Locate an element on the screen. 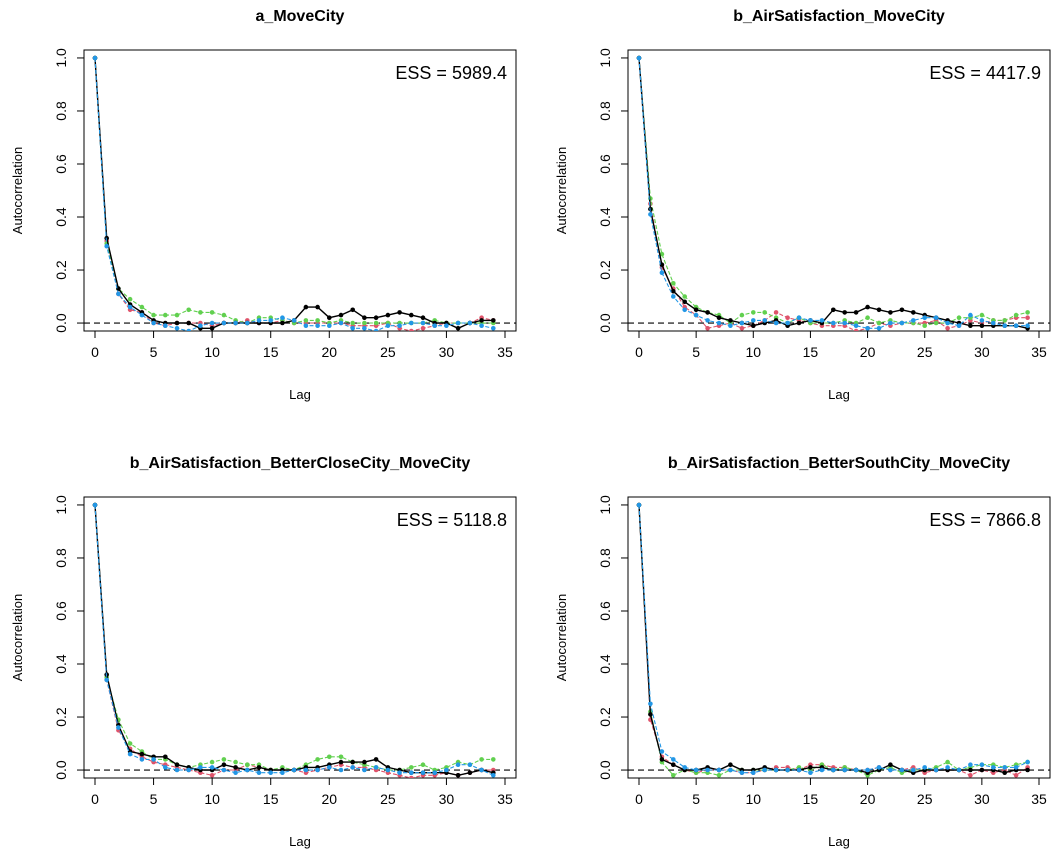 This screenshot has height=861, width=1058. ess-annotation: ESS = 7866.8 is located at coordinates (985, 520).